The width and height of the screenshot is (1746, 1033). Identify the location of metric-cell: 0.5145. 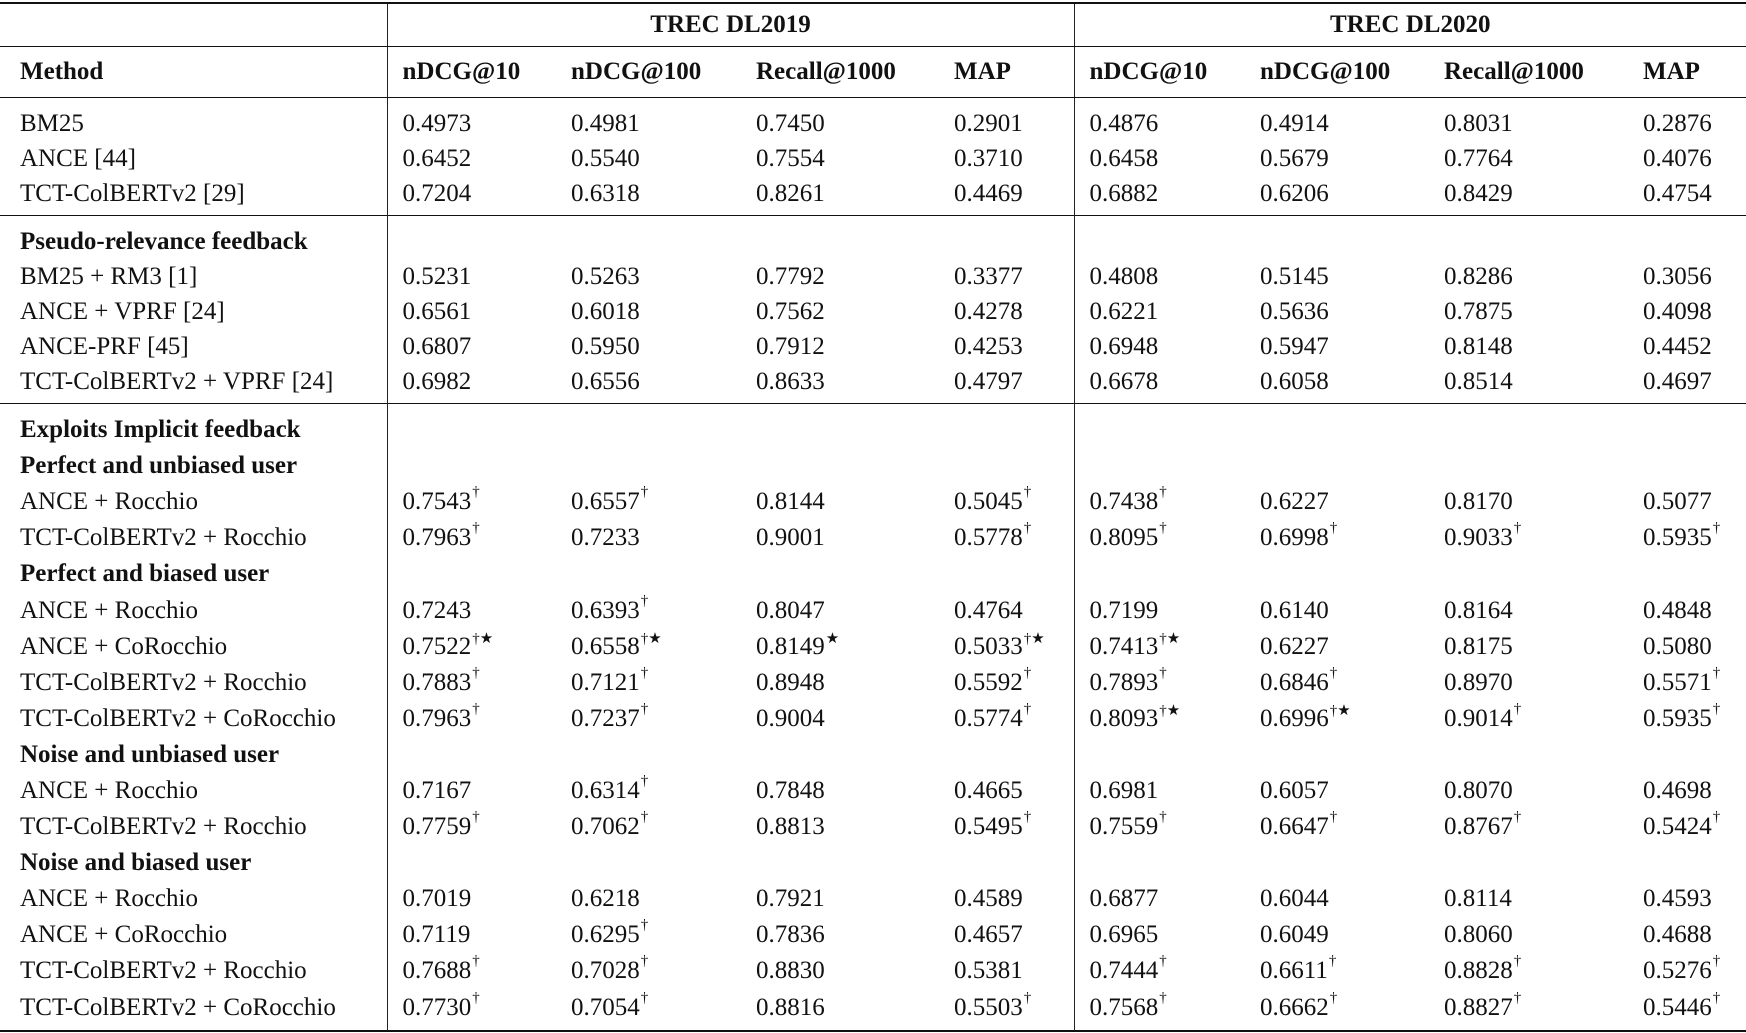
(1337, 276).